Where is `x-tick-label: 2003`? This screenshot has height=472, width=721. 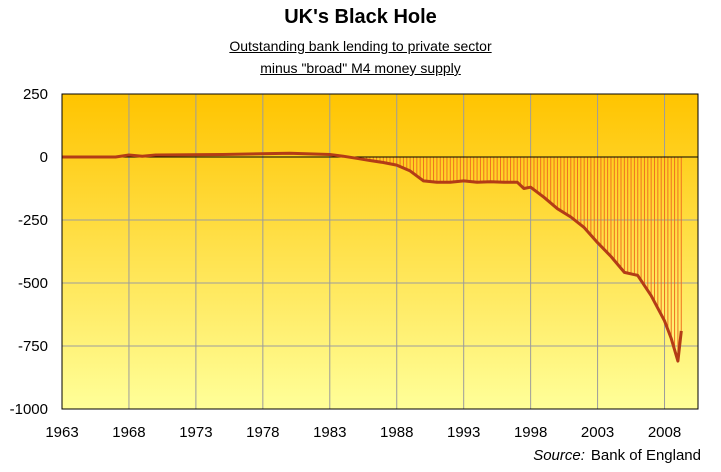 x-tick-label: 2003 is located at coordinates (597, 432).